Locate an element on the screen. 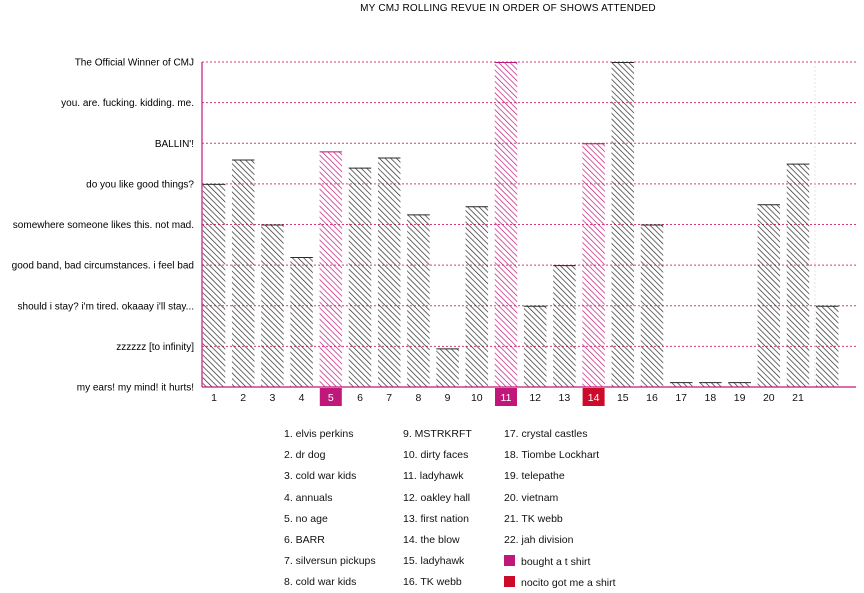 The image size is (864, 593). x-tick-label: 3 is located at coordinates (272, 398).